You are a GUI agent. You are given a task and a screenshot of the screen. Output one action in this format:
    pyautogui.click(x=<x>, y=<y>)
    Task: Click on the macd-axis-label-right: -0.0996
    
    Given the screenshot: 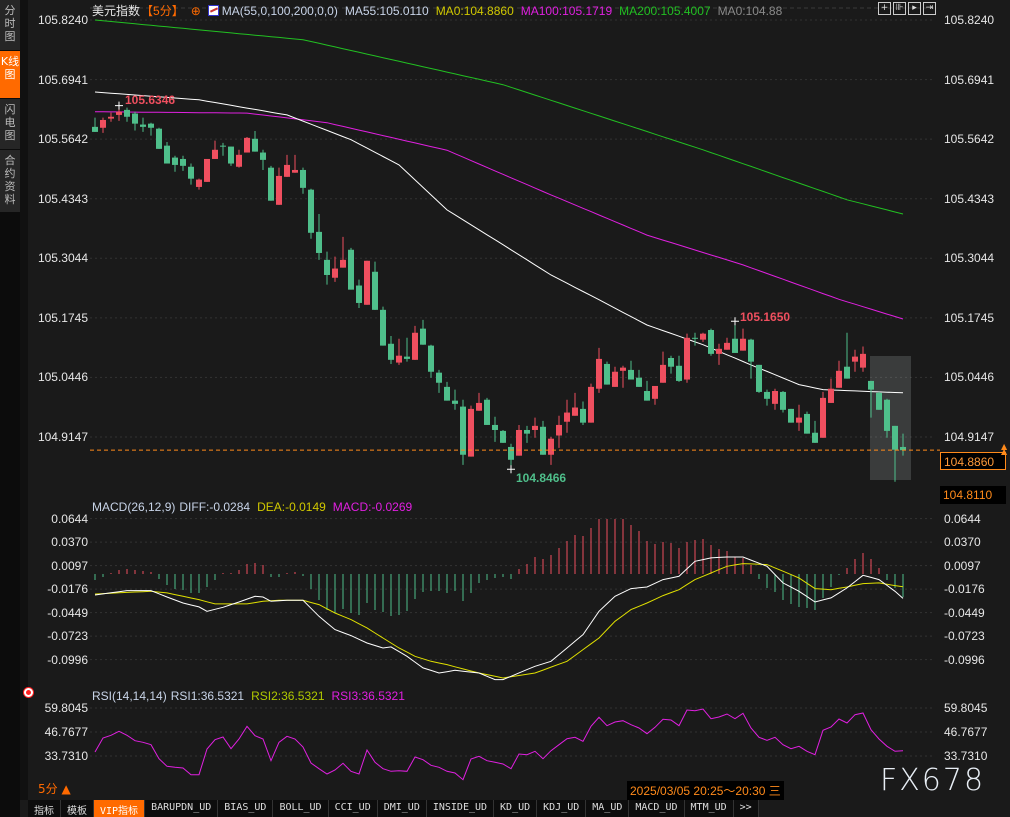 What is the action you would take?
    pyautogui.click(x=964, y=659)
    